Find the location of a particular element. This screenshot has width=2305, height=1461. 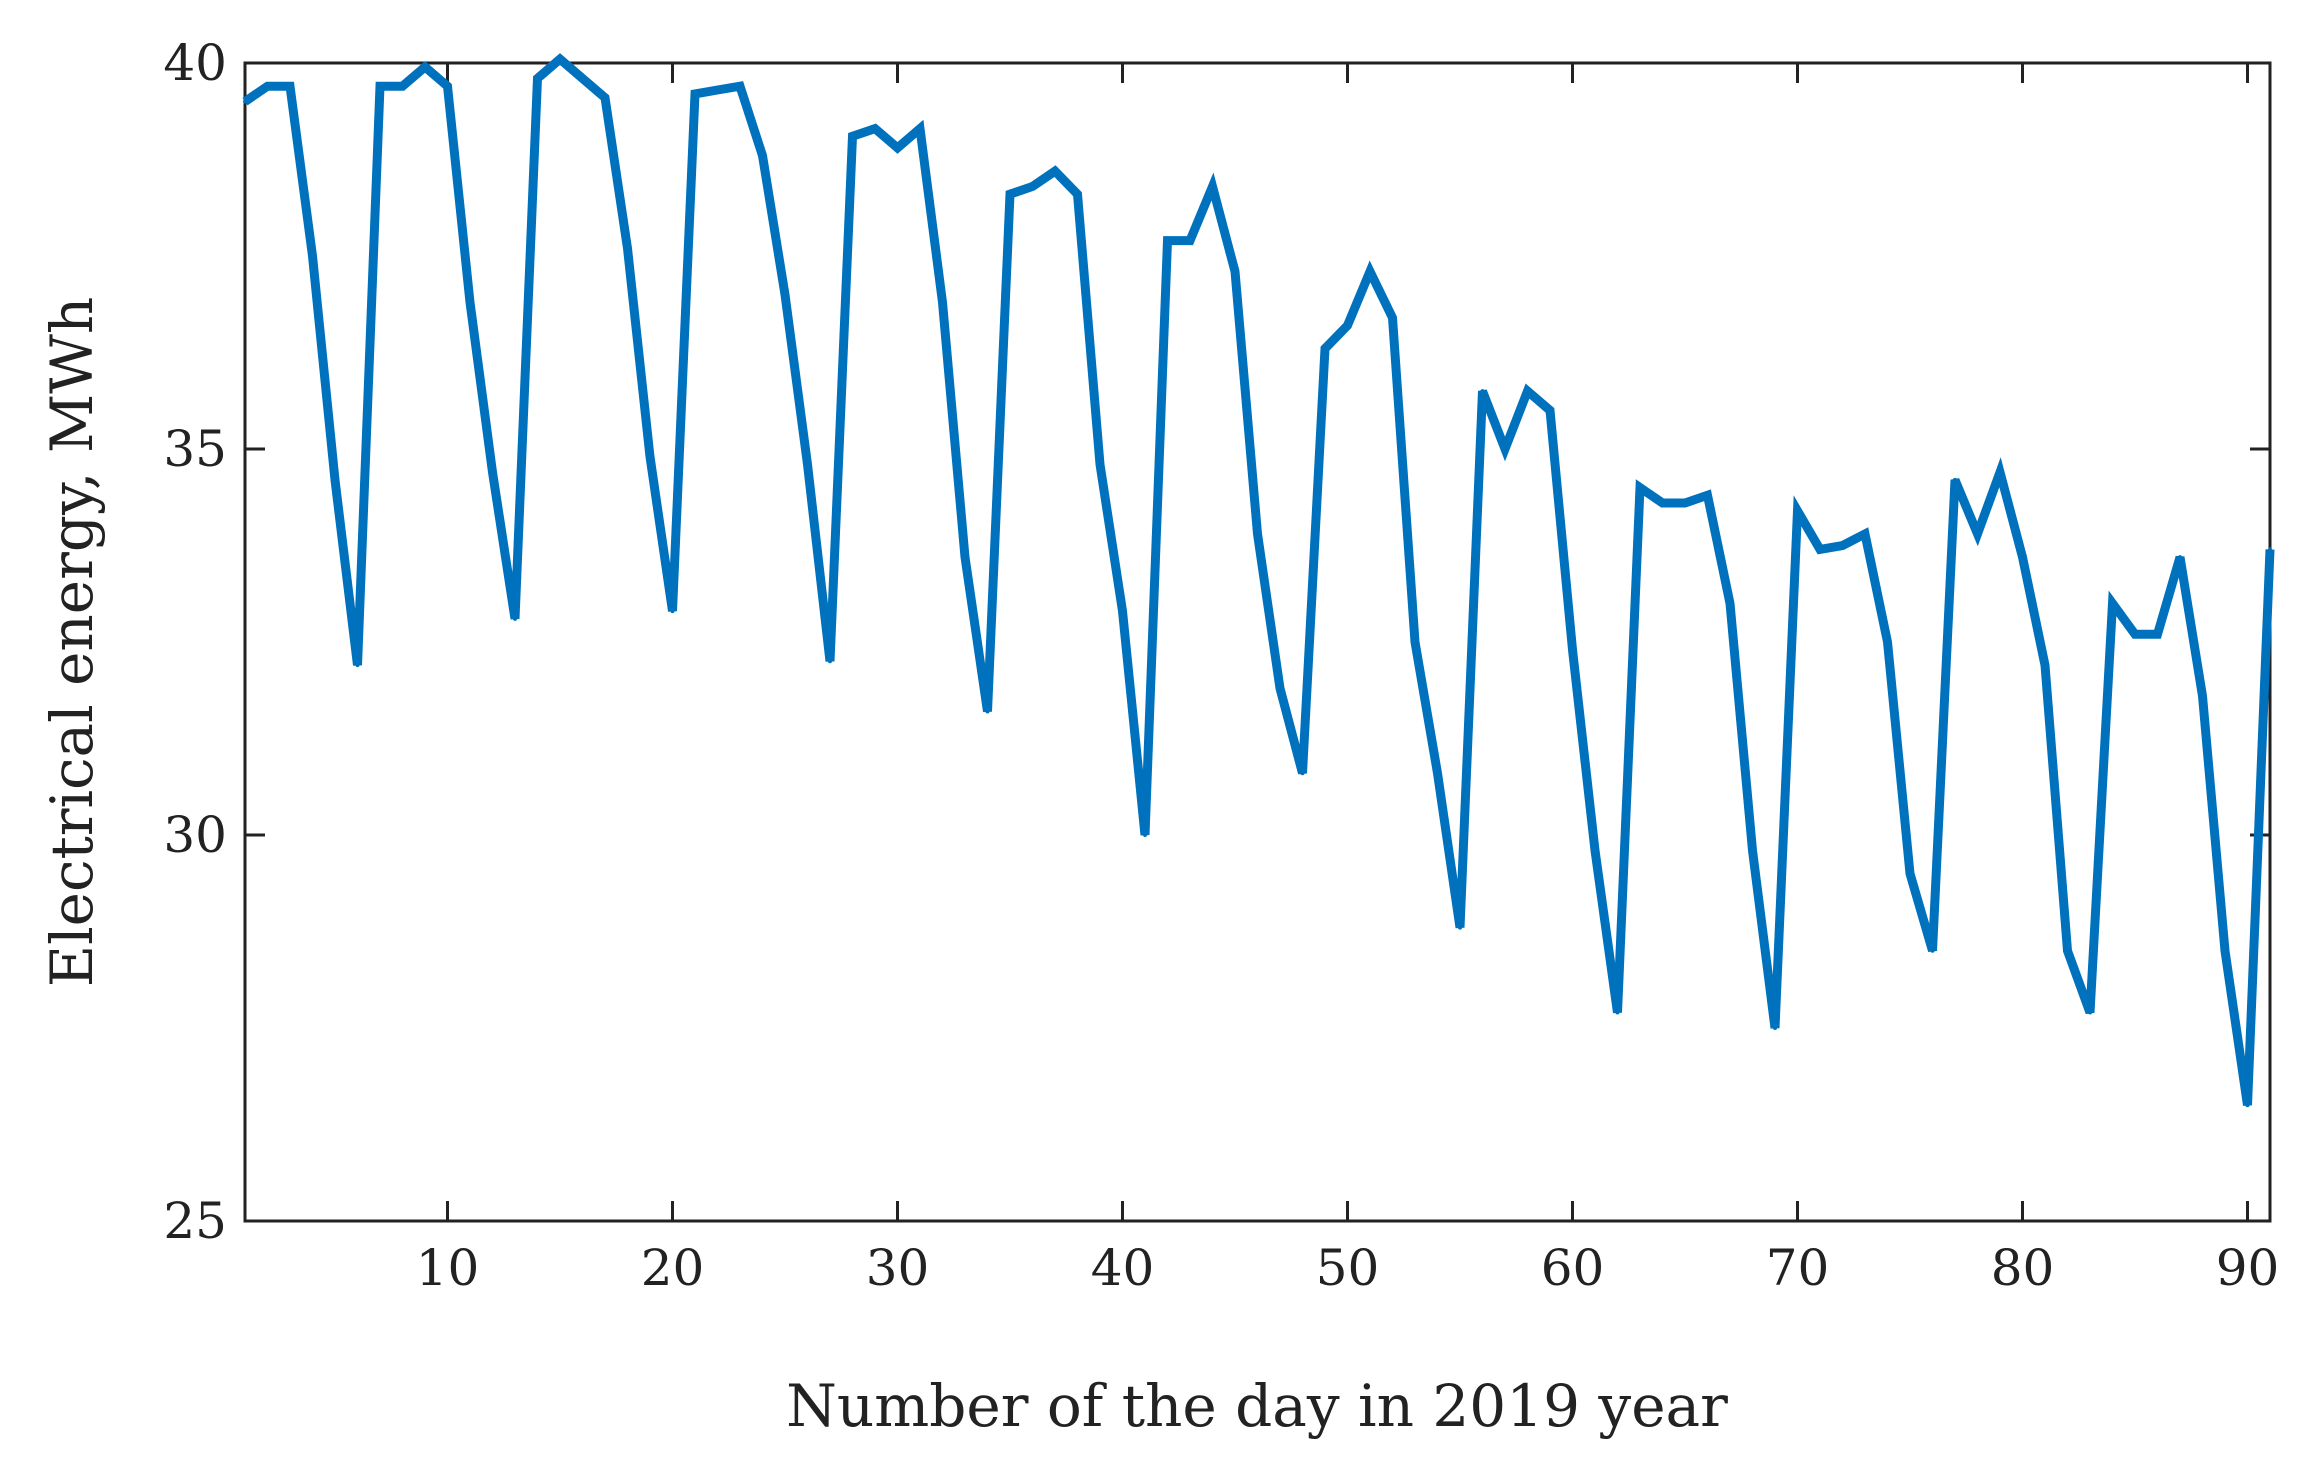

y-tick-label: 30 is located at coordinates (195, 835).